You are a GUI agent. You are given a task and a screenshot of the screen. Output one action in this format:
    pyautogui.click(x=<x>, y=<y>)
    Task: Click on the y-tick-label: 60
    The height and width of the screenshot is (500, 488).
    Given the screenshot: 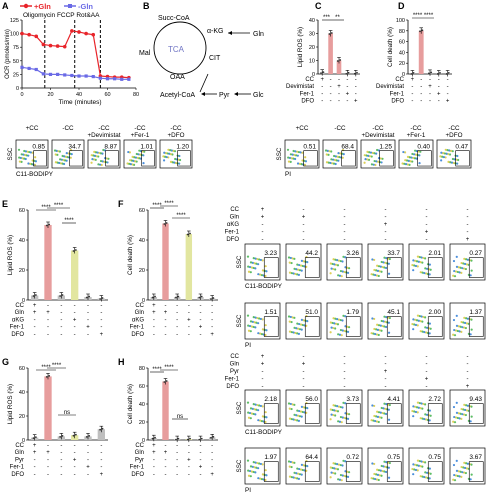 What is the action you would take?
    pyautogui.click(x=22, y=211)
    